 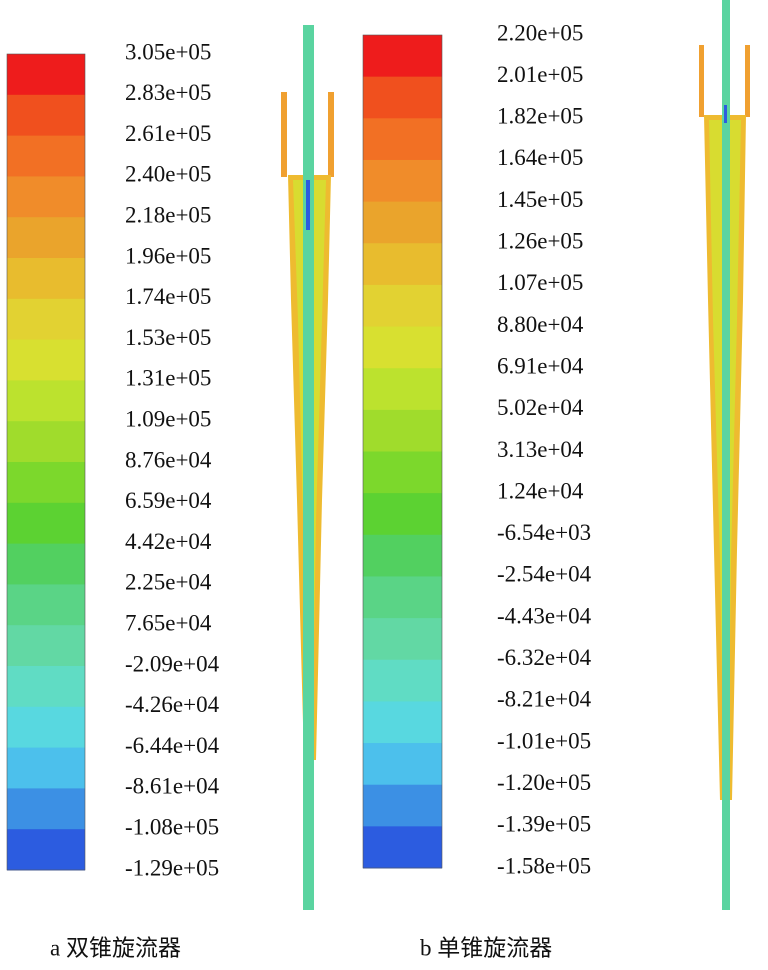 I want to click on colorbar-label: 1.74e+05, so click(x=168, y=296).